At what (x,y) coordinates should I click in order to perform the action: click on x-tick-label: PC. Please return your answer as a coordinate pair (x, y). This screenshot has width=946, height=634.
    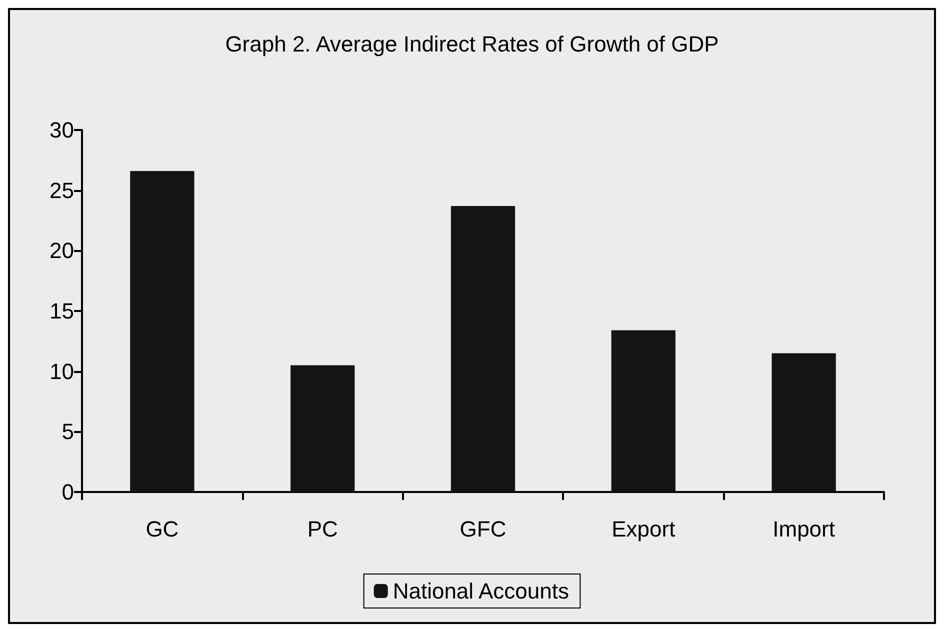
    Looking at the image, I should click on (322, 529).